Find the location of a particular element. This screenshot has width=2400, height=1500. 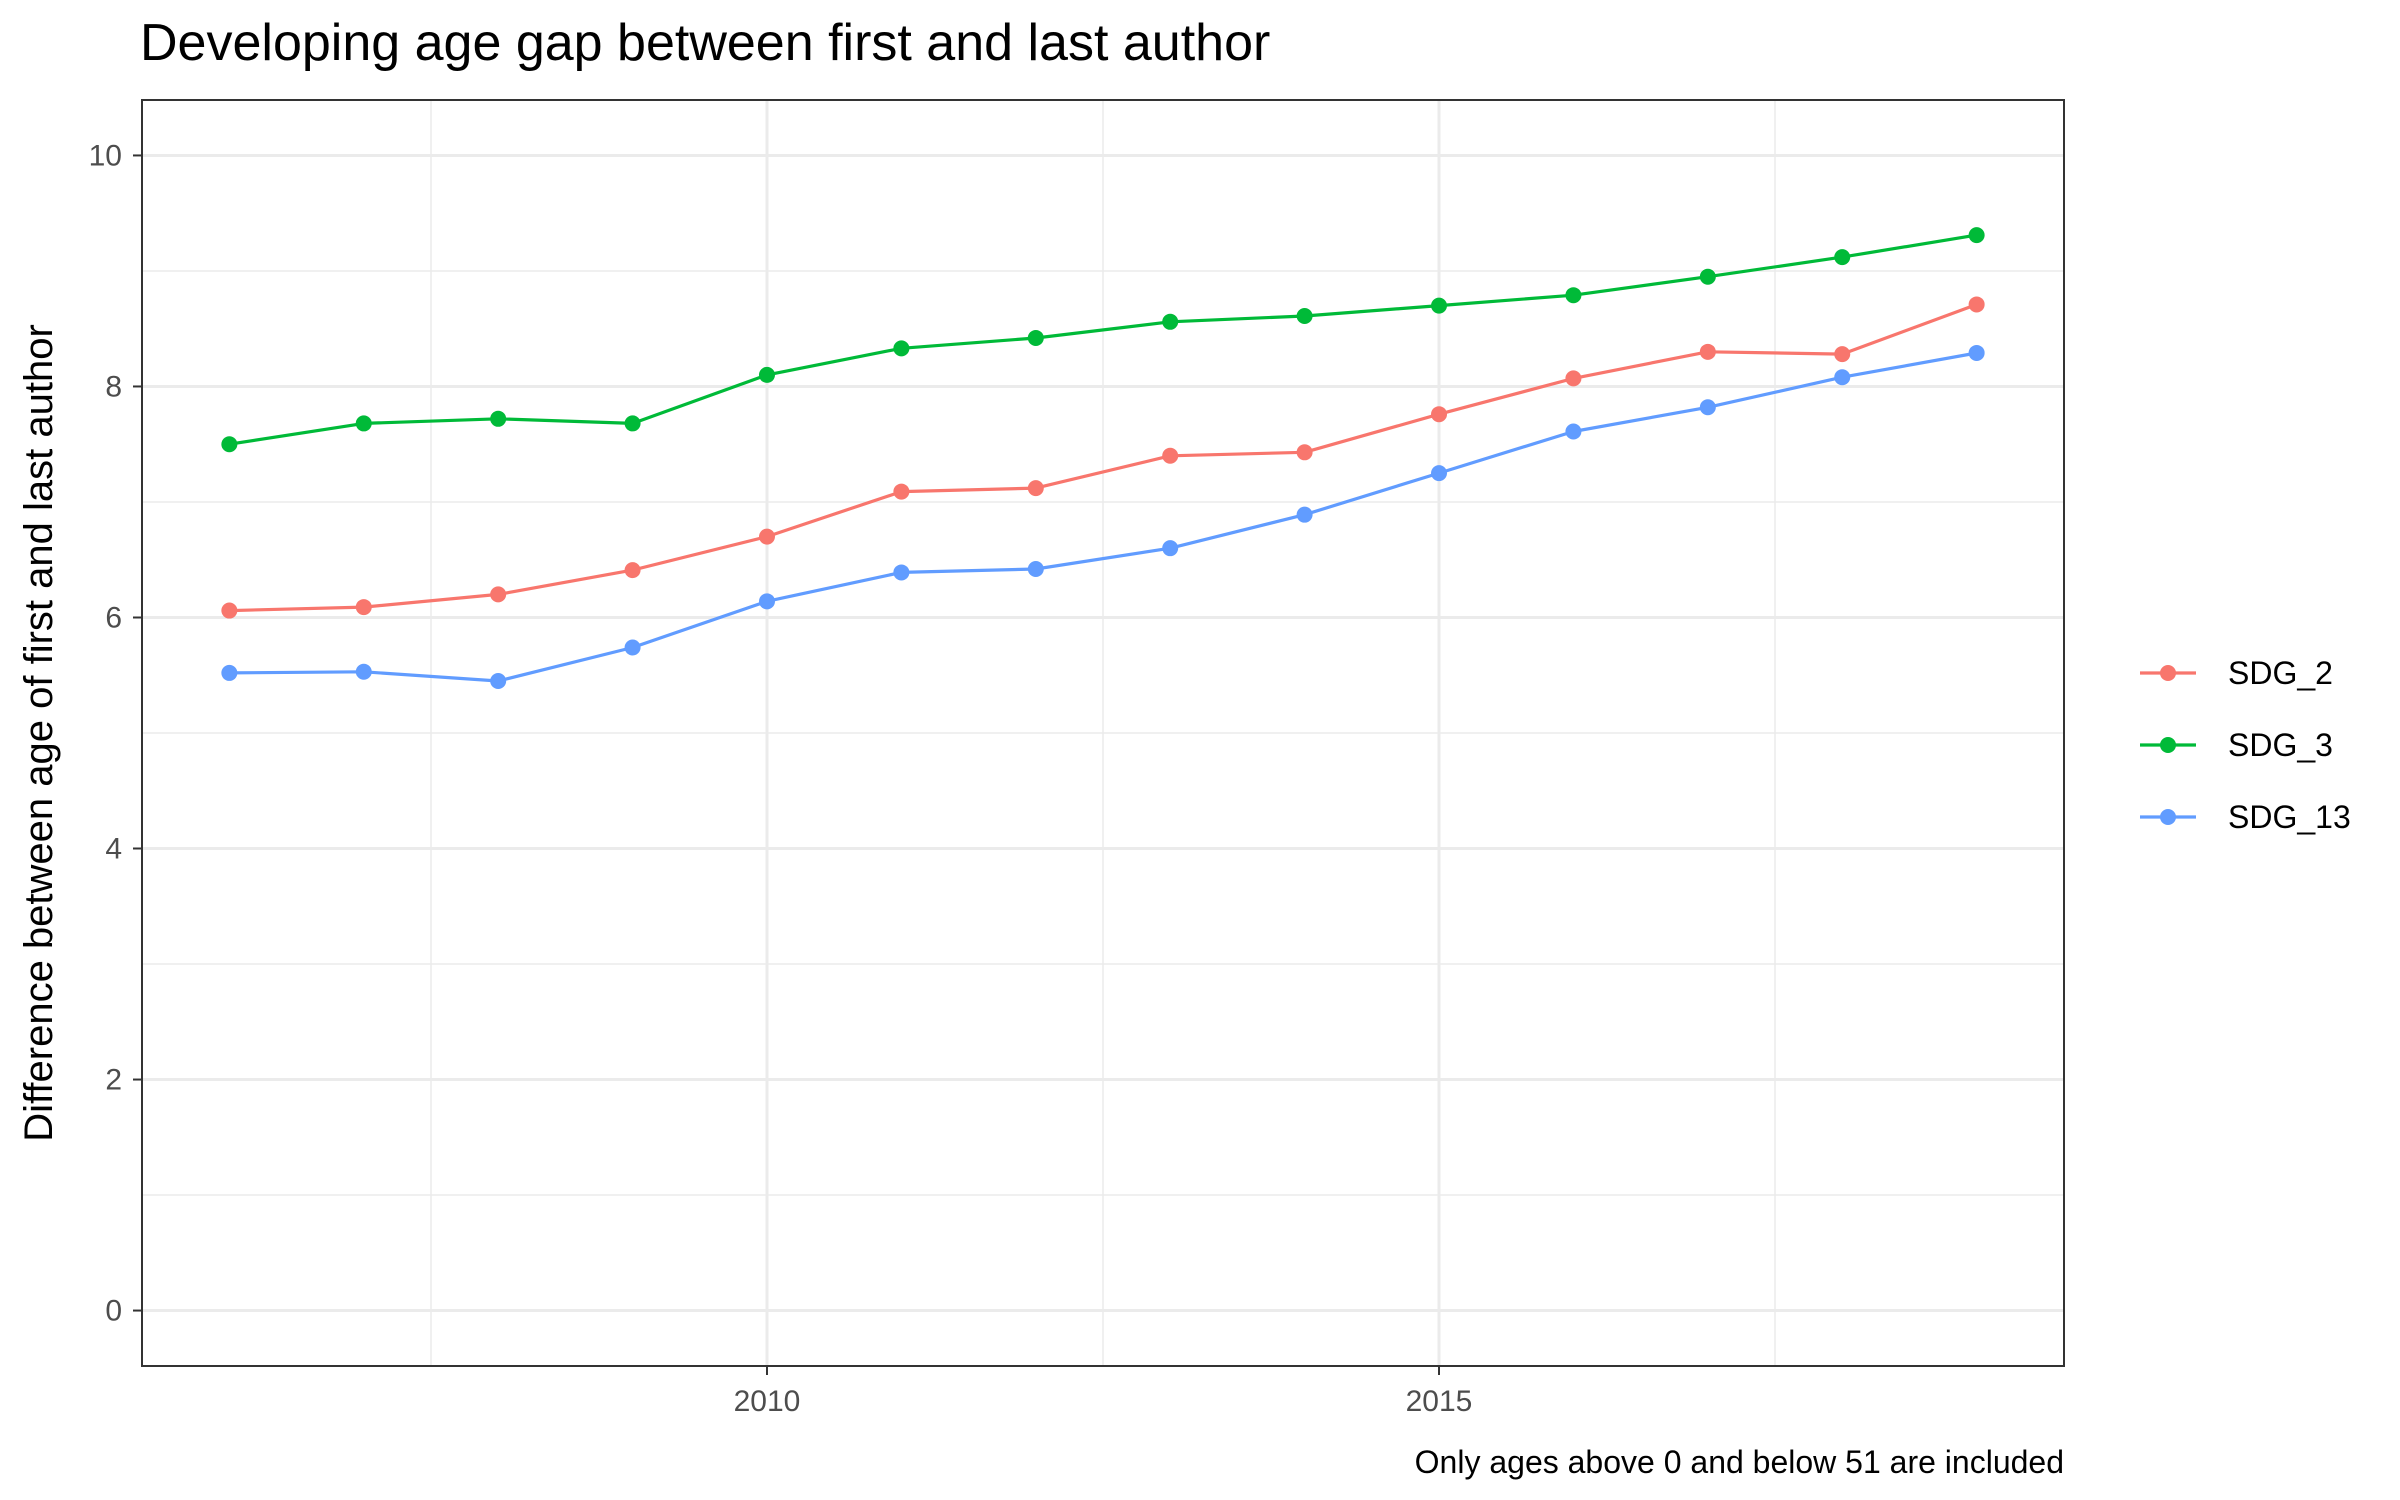

legend-label: SDG_2 is located at coordinates (2280, 673).